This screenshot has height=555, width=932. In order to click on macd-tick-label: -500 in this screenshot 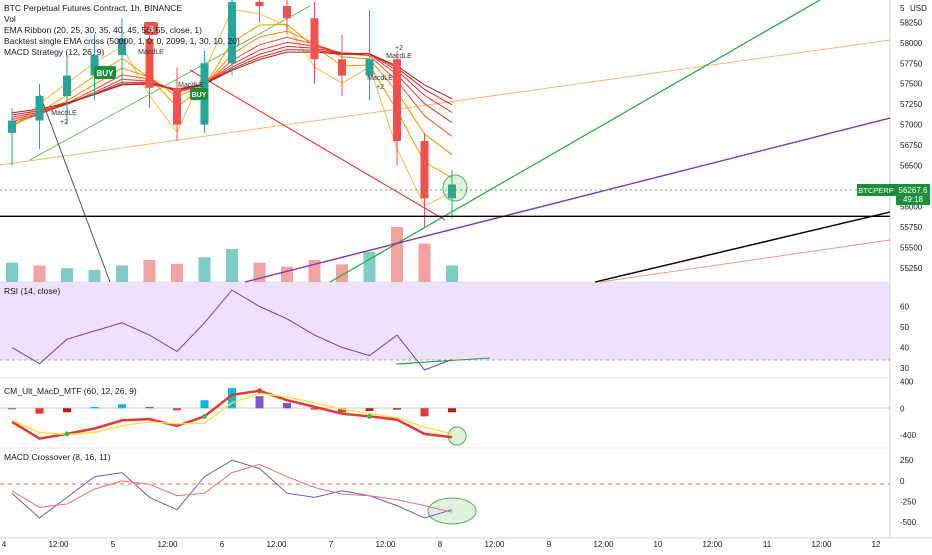, I will do `click(908, 522)`.